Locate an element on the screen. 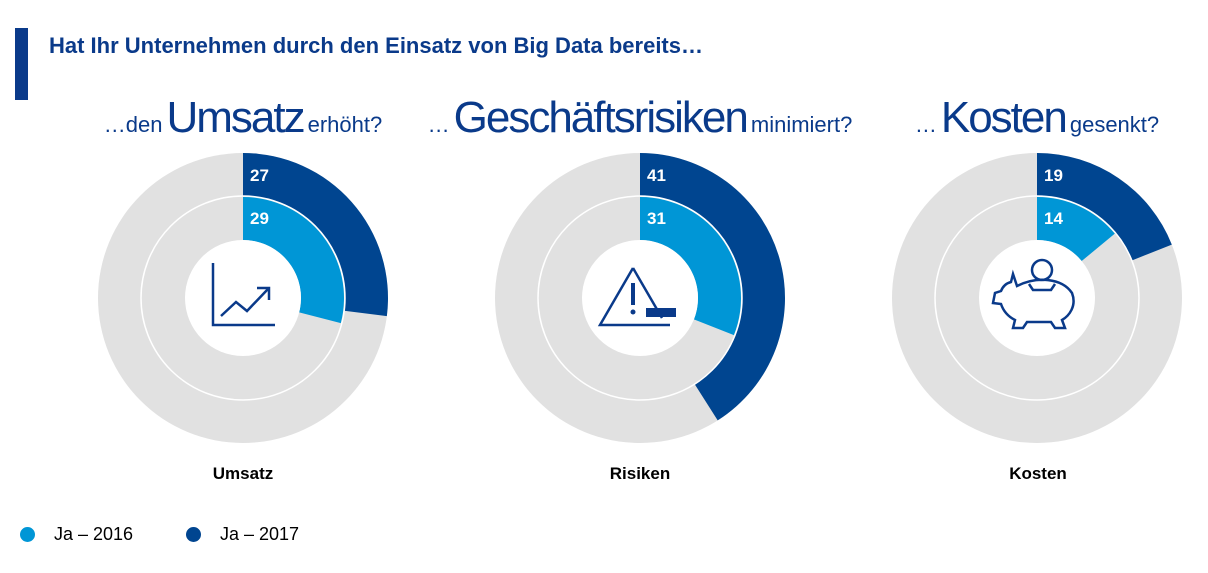 The width and height of the screenshot is (1208, 573). line-chart-icon is located at coordinates (243, 295).